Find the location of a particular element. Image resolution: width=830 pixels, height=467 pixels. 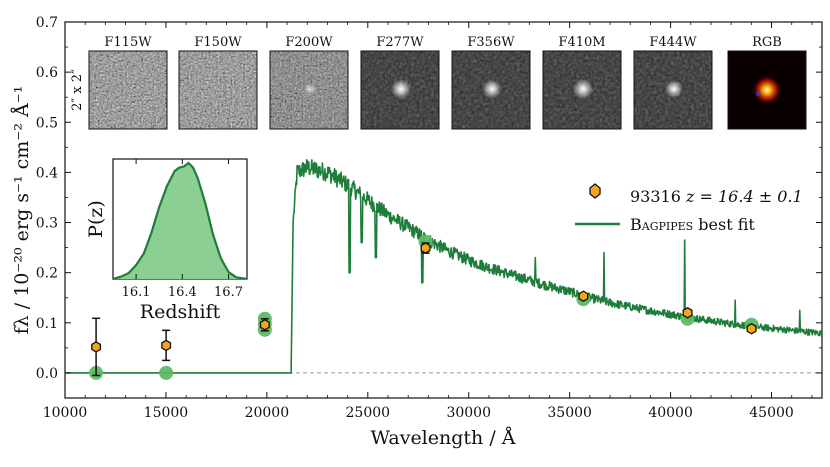

stamp-f356w: F356W is located at coordinates (491, 82).